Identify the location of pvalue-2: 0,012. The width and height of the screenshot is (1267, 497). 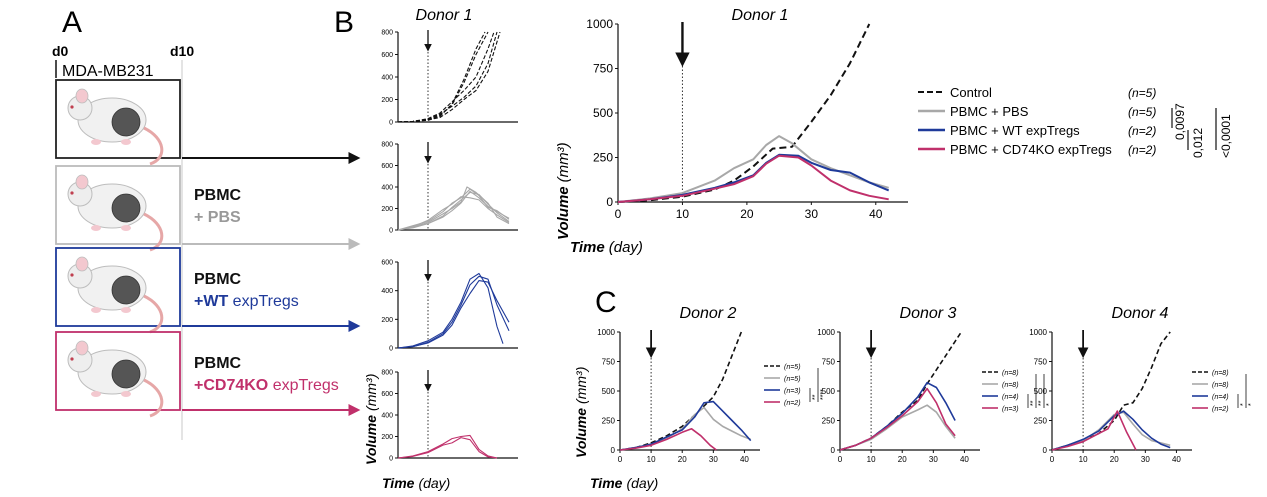
(1198, 143).